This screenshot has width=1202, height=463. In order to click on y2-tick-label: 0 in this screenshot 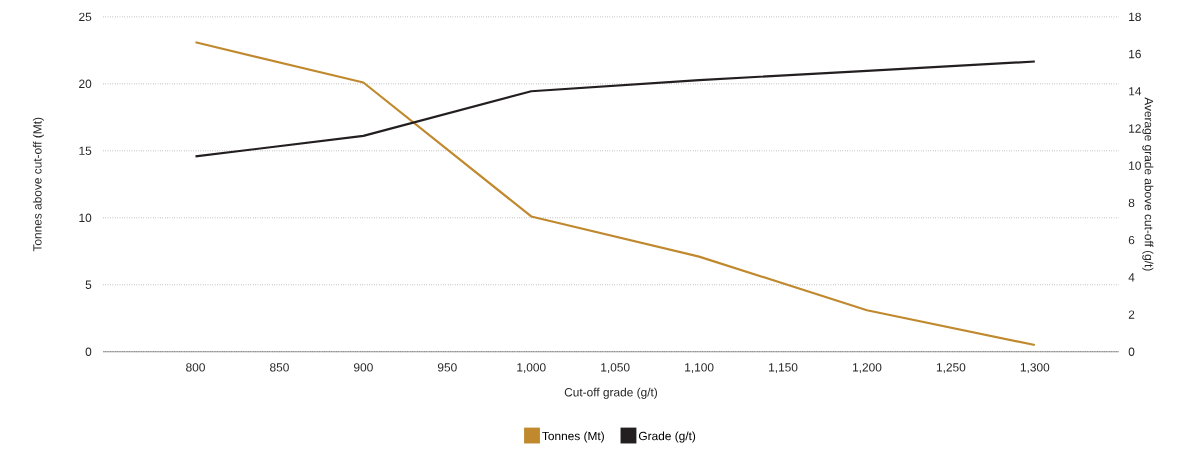, I will do `click(1131, 352)`.